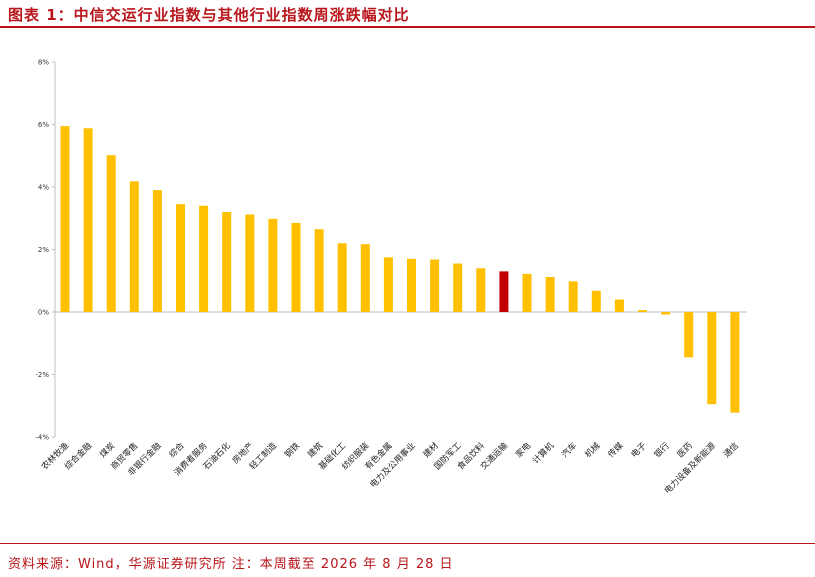 This screenshot has height=577, width=815. Describe the element at coordinates (731, 450) in the screenshot. I see `x-tick-label: 通信` at that location.